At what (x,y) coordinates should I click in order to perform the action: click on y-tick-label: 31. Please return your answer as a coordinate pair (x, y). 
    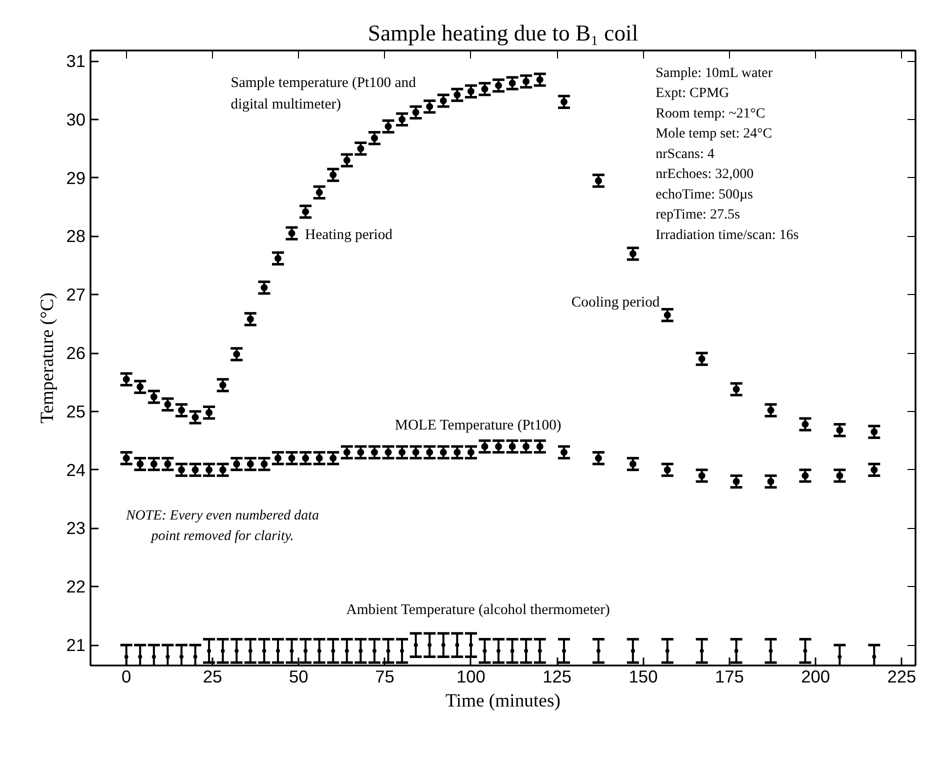
    Looking at the image, I should click on (76, 61).